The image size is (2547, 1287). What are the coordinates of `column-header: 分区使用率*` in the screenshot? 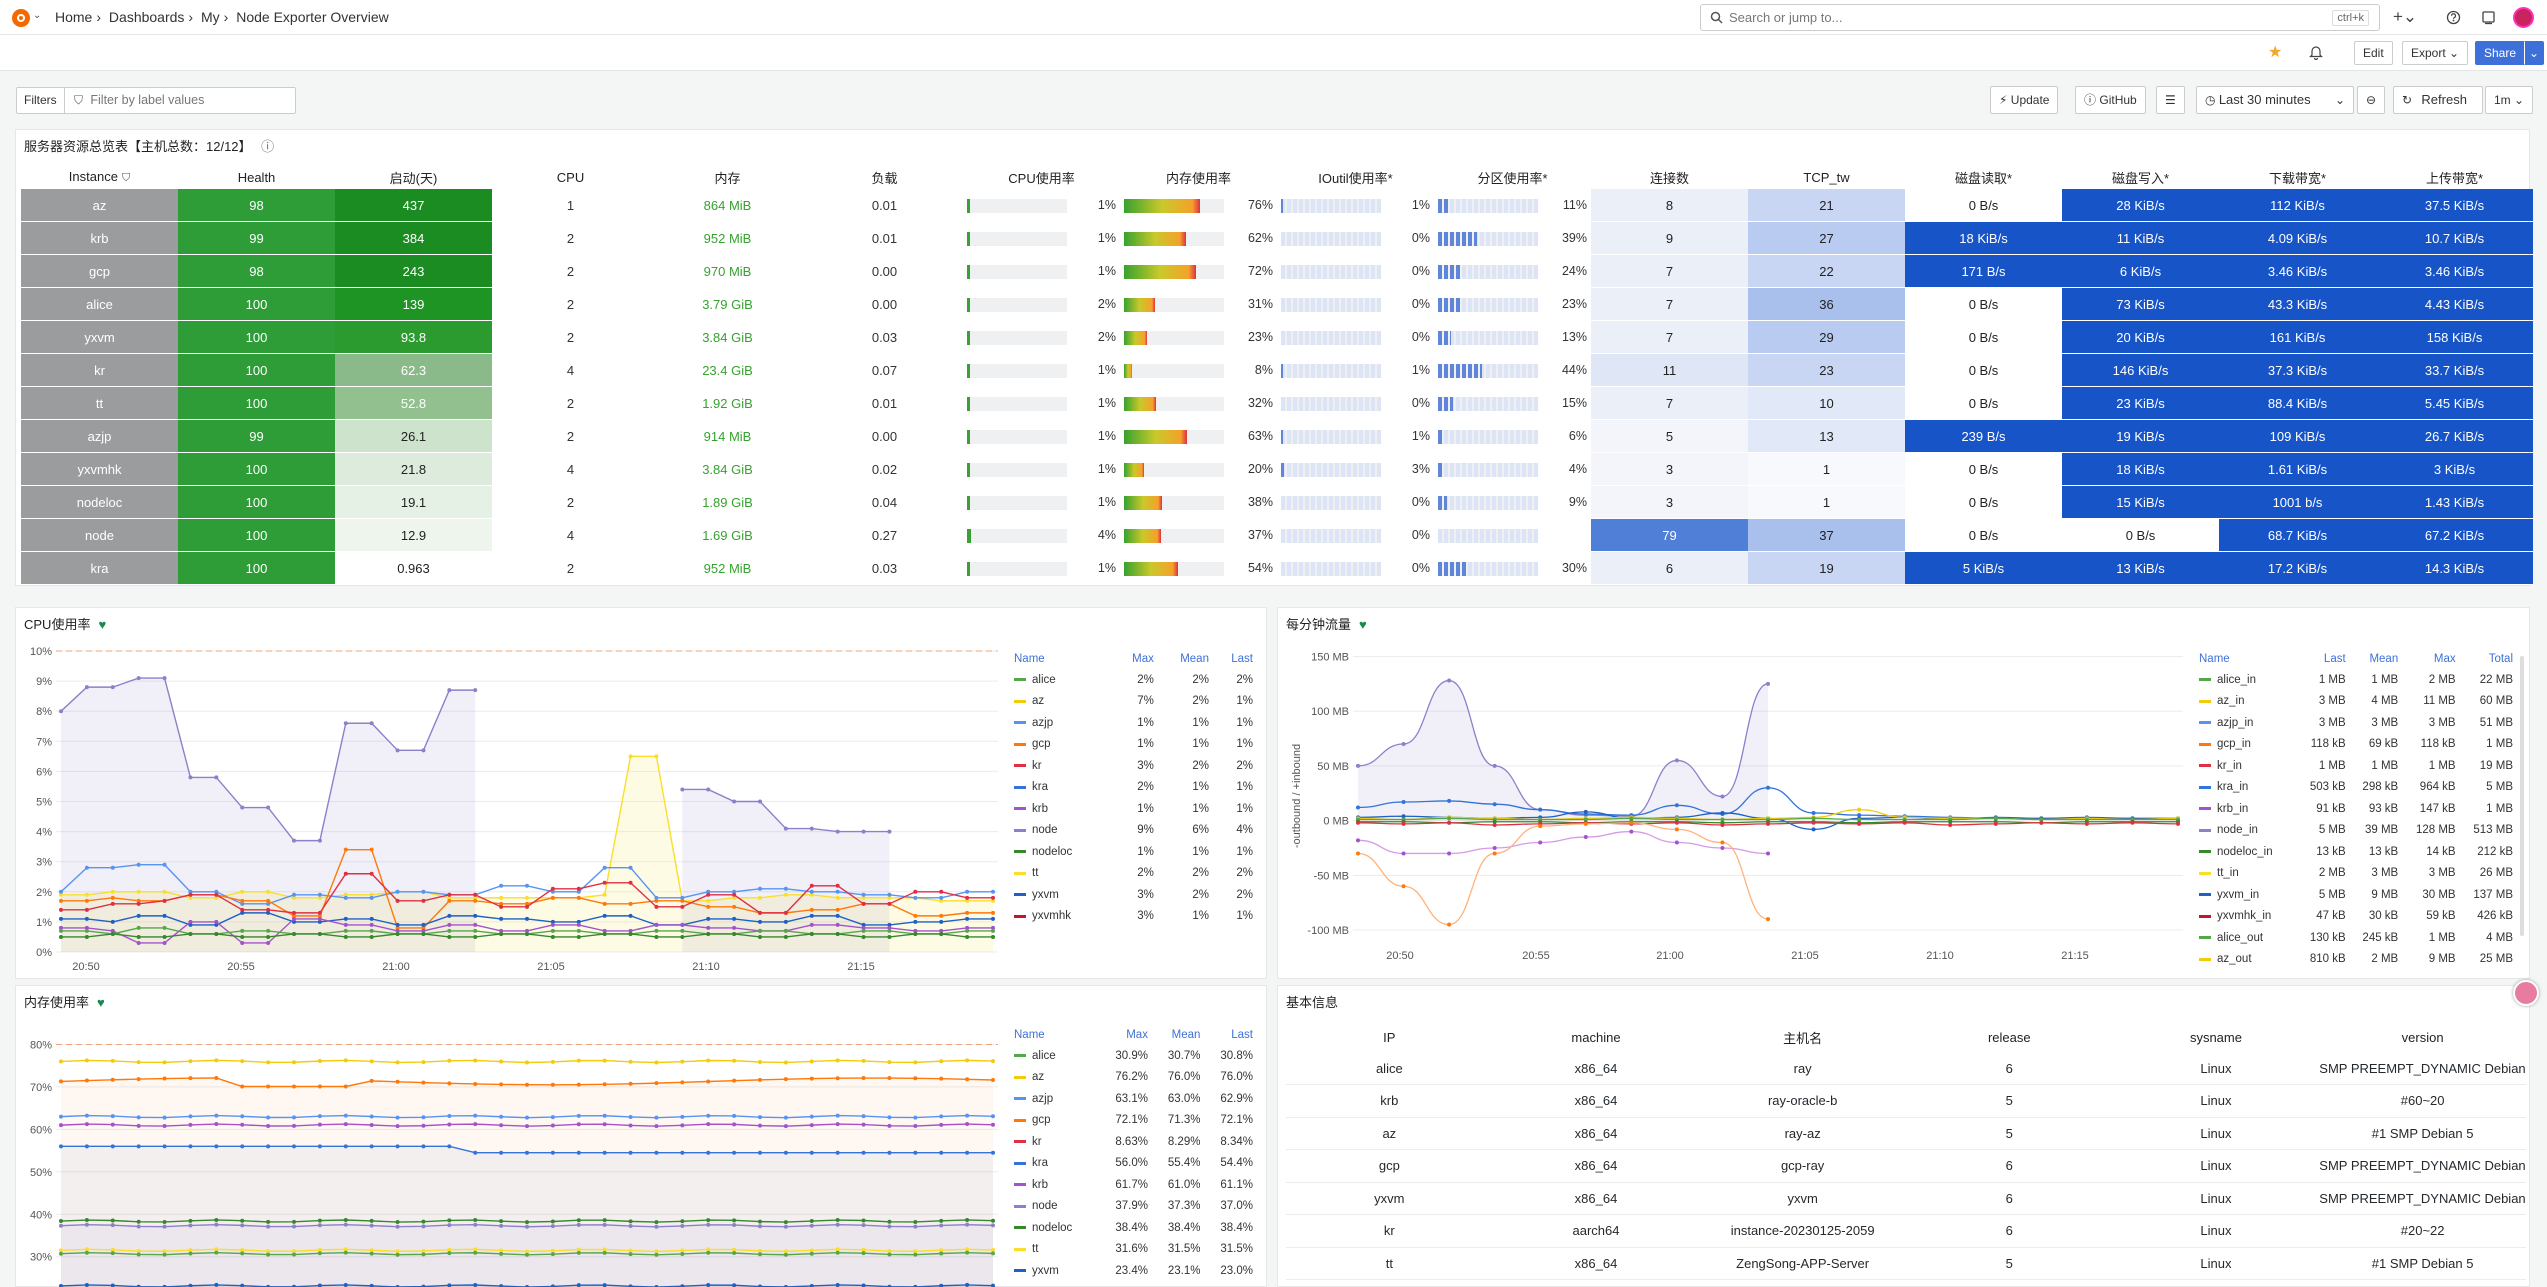 It's located at (1512, 178).